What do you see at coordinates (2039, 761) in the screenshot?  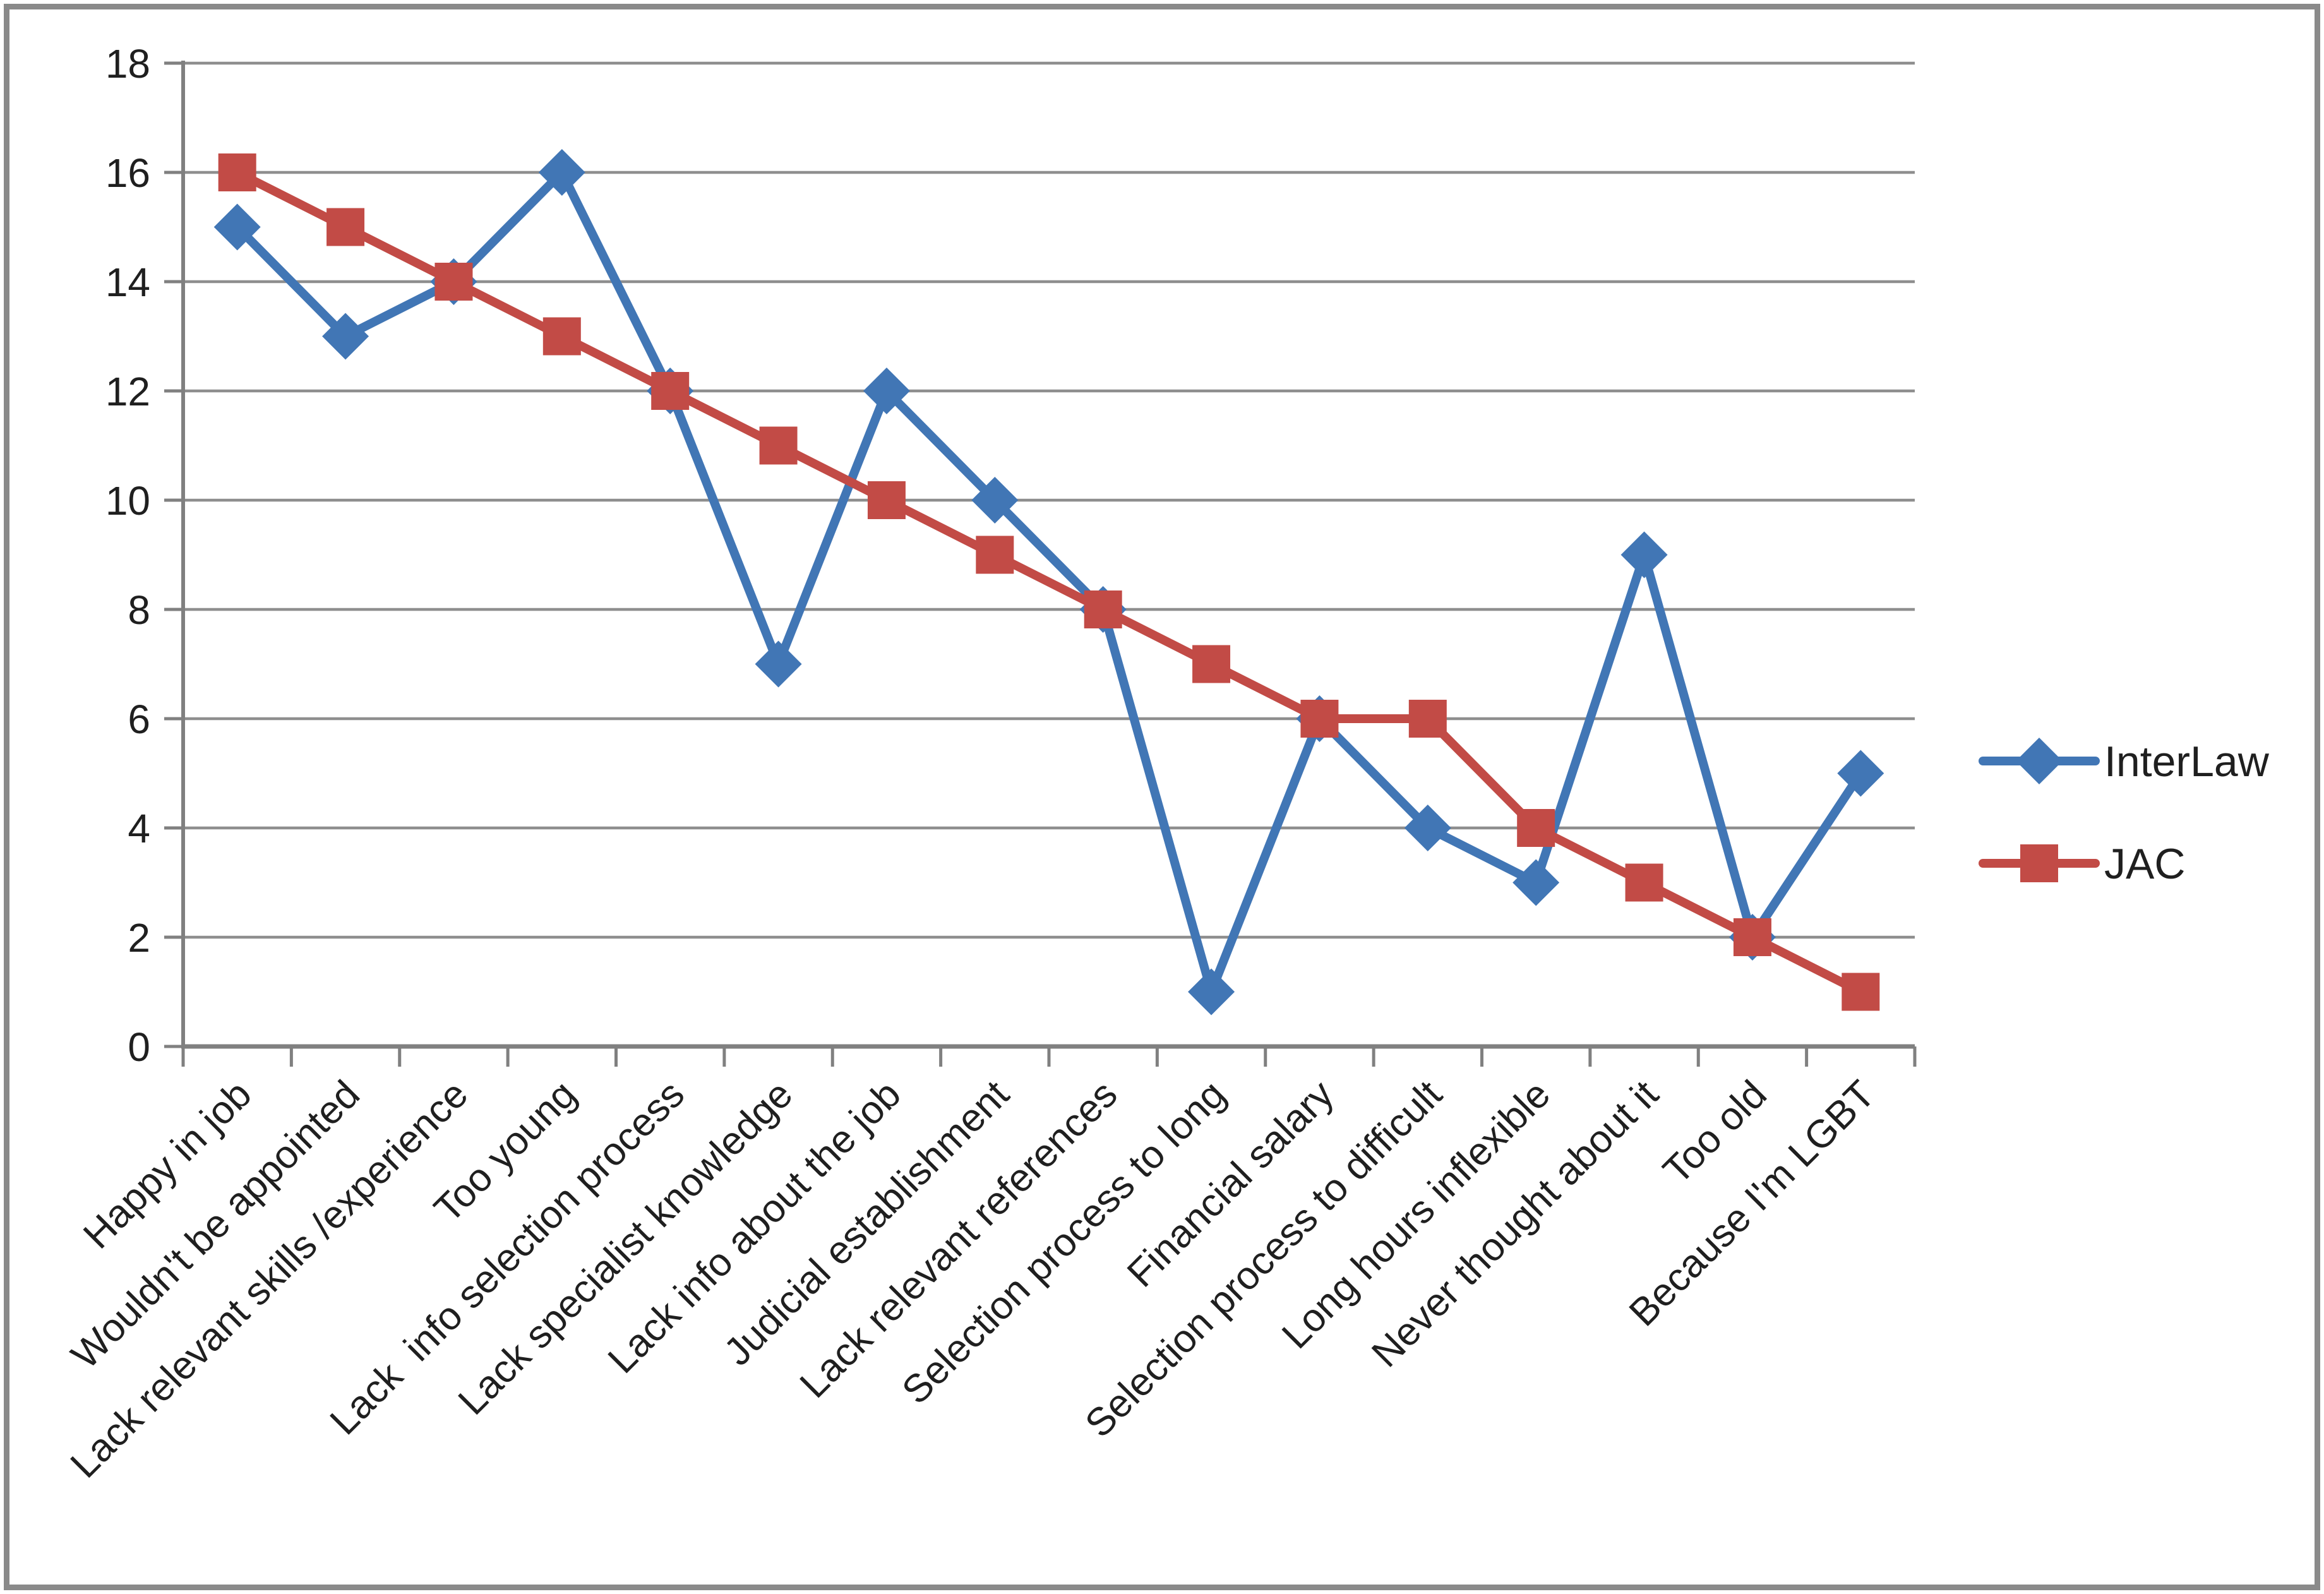 I see `legend-marker-diamond` at bounding box center [2039, 761].